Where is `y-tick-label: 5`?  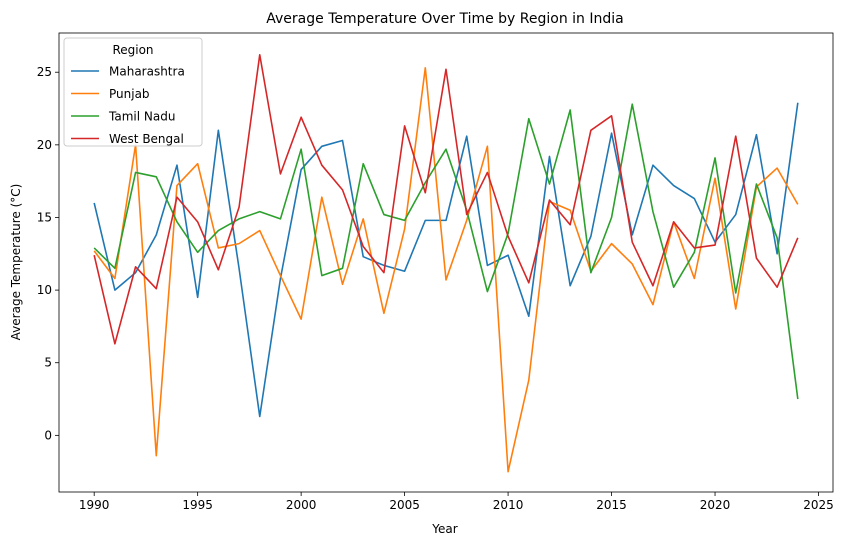 y-tick-label: 5 is located at coordinates (48, 363).